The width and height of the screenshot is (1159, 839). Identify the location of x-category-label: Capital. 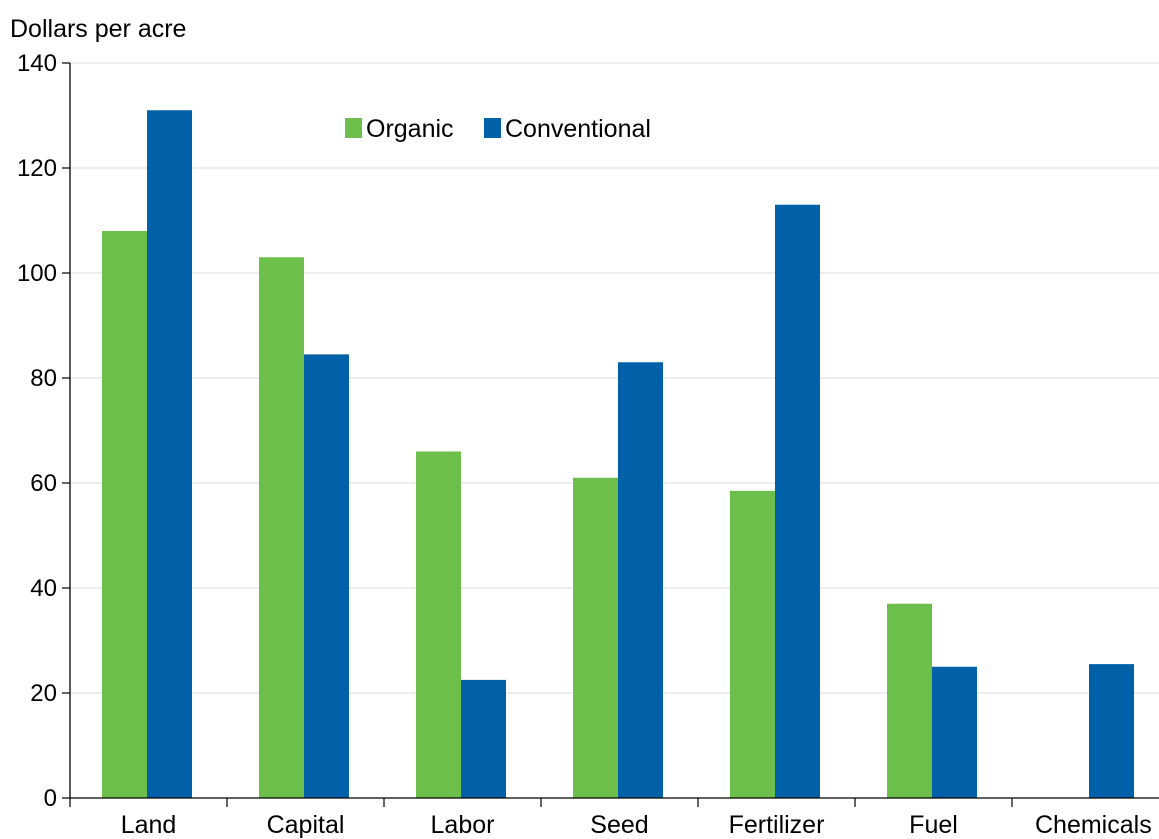
(306, 825).